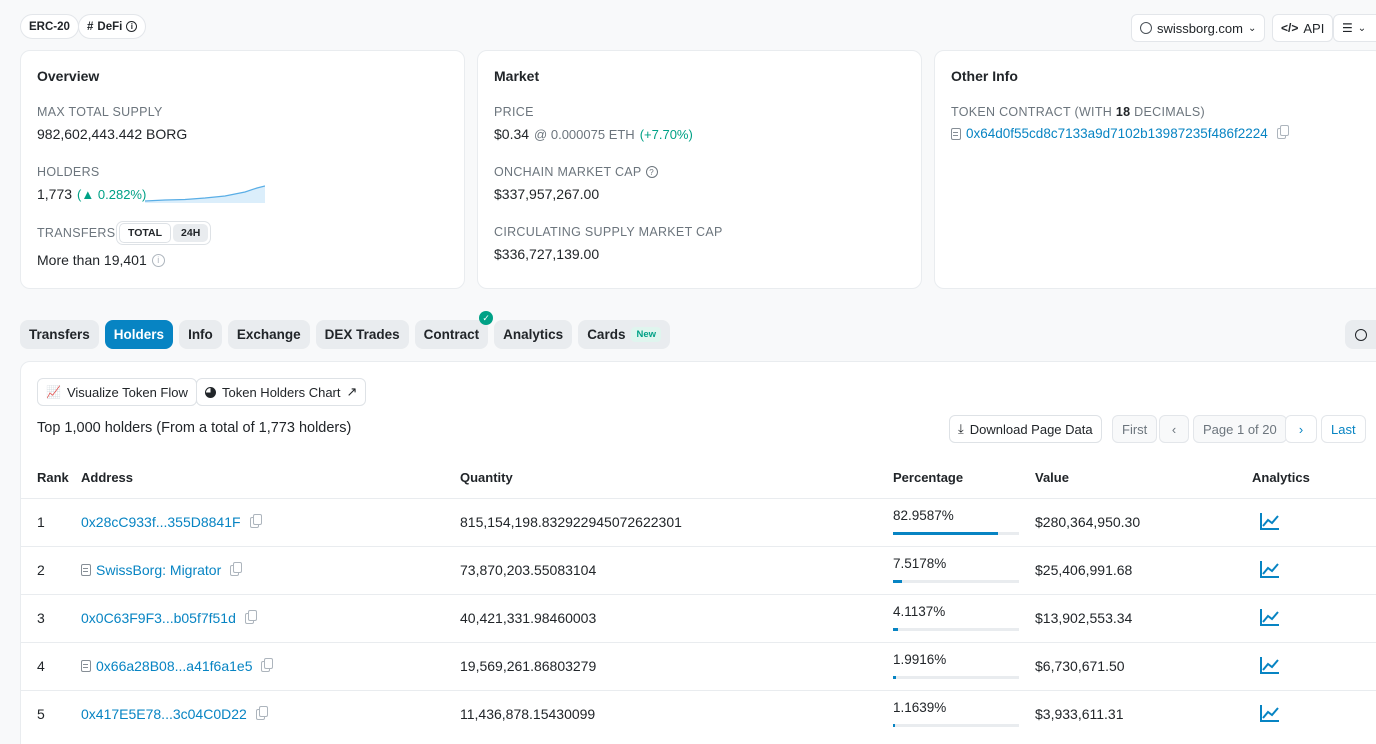 The height and width of the screenshot is (744, 1376). I want to click on tab-exchange: Exchange, so click(268, 334).